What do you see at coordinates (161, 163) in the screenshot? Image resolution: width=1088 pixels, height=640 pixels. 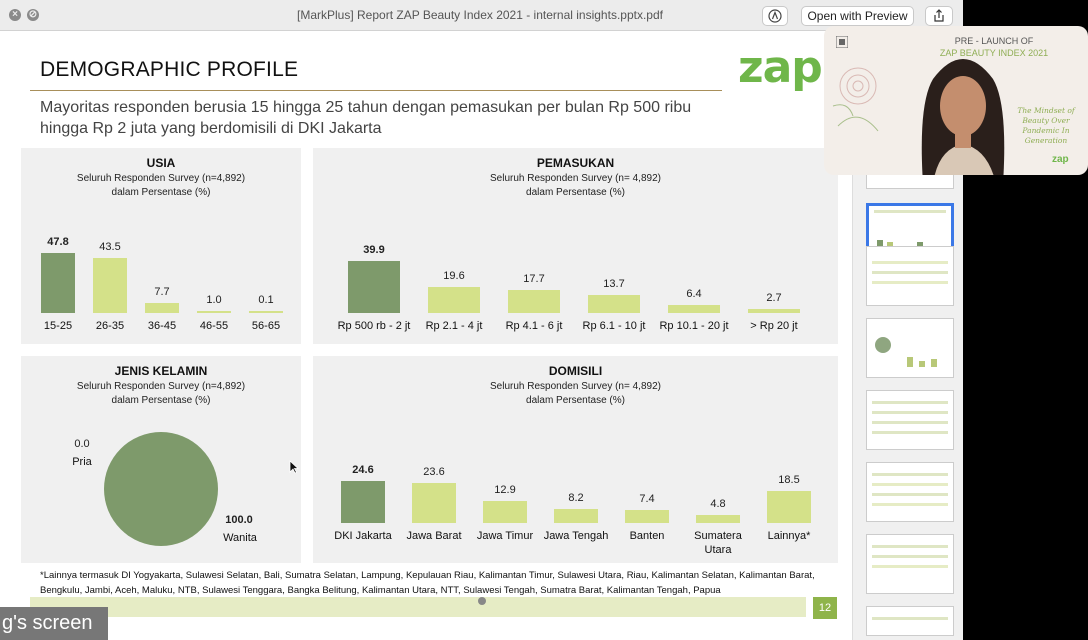 I see `chart-title: USIA` at bounding box center [161, 163].